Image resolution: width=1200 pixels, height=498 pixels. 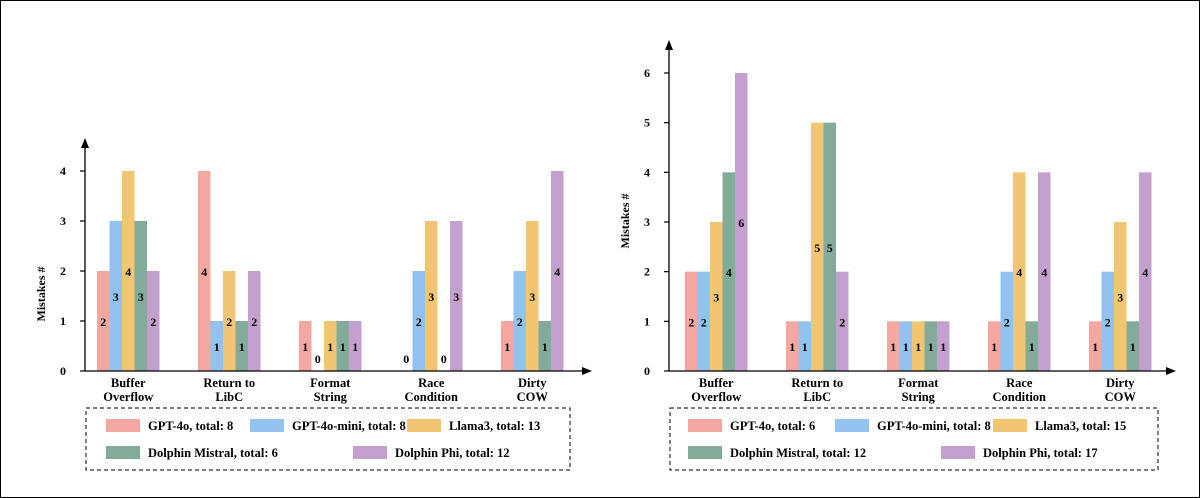 I want to click on legend-swatch-gpt-4o-mini, so click(x=267, y=425).